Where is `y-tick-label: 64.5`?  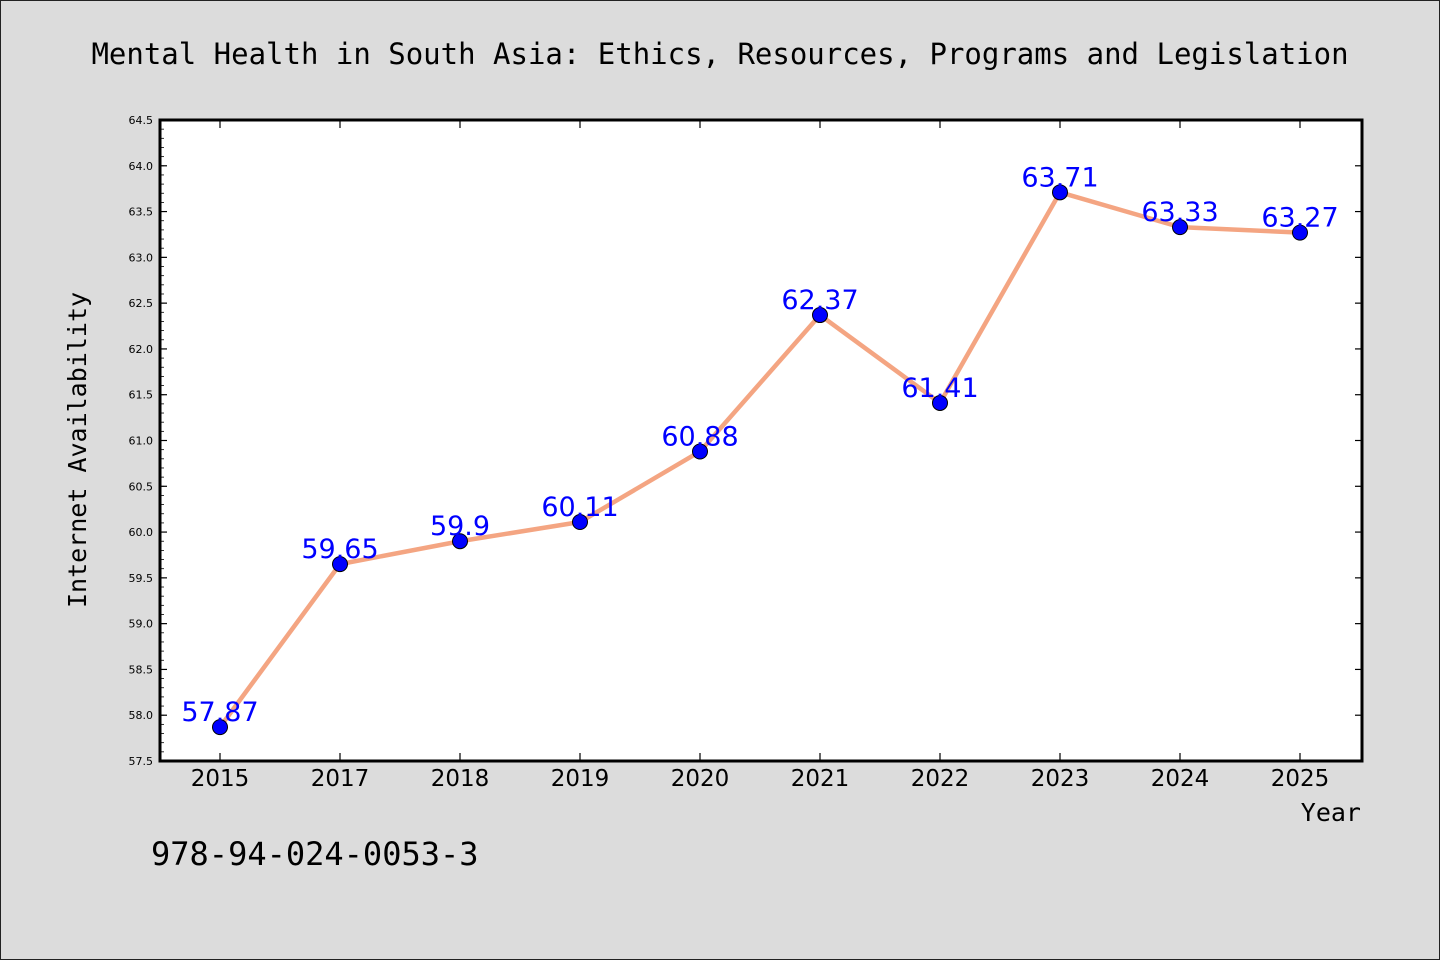 y-tick-label: 64.5 is located at coordinates (141, 120).